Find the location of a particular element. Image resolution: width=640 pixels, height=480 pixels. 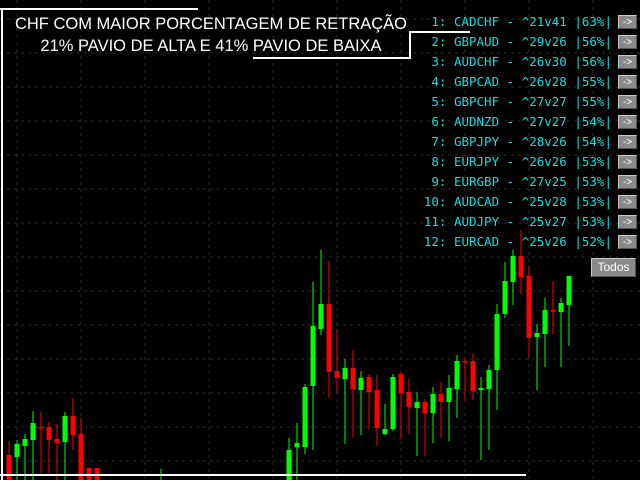

frame-line-list-top is located at coordinates (439, 32).